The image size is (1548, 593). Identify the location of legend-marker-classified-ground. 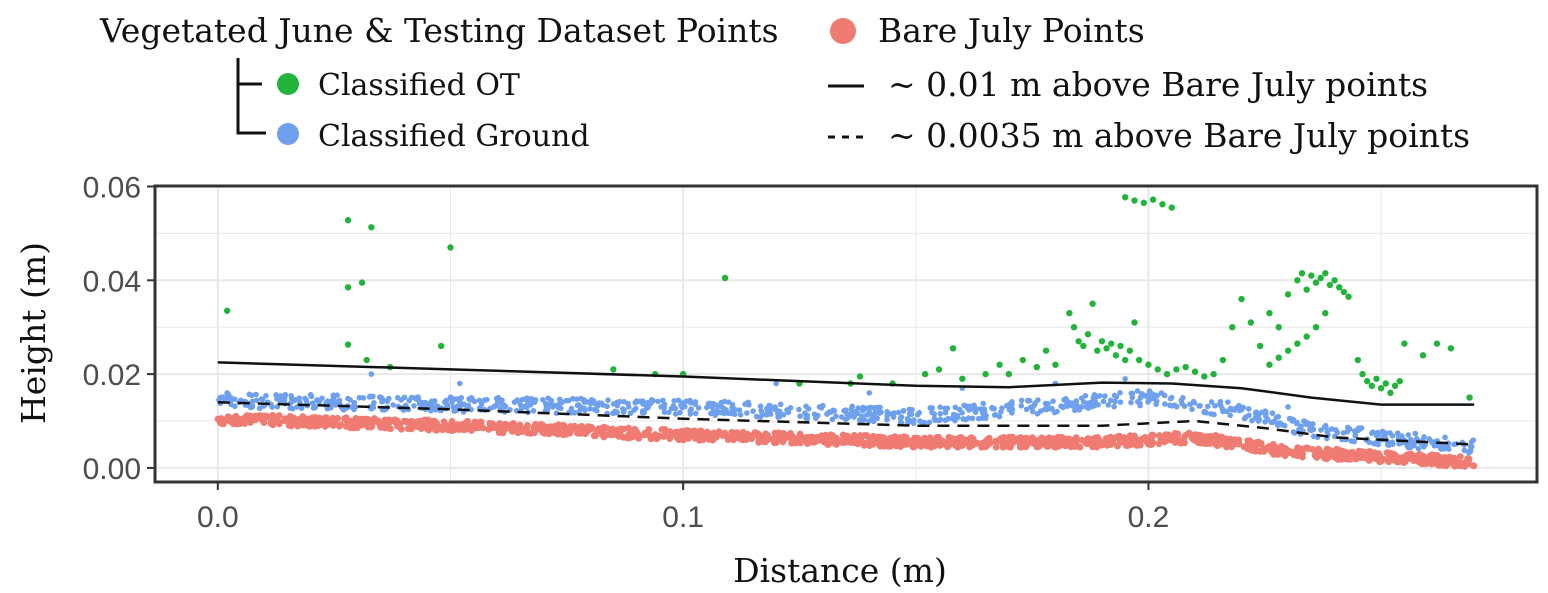
(288, 134).